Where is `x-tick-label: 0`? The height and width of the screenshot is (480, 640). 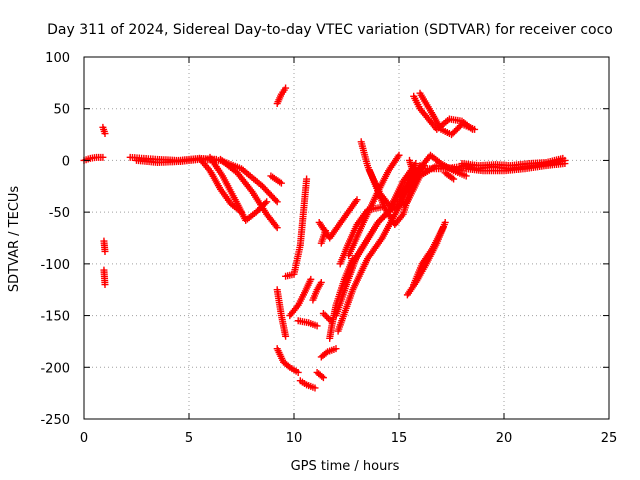
x-tick-label: 0 is located at coordinates (84, 438).